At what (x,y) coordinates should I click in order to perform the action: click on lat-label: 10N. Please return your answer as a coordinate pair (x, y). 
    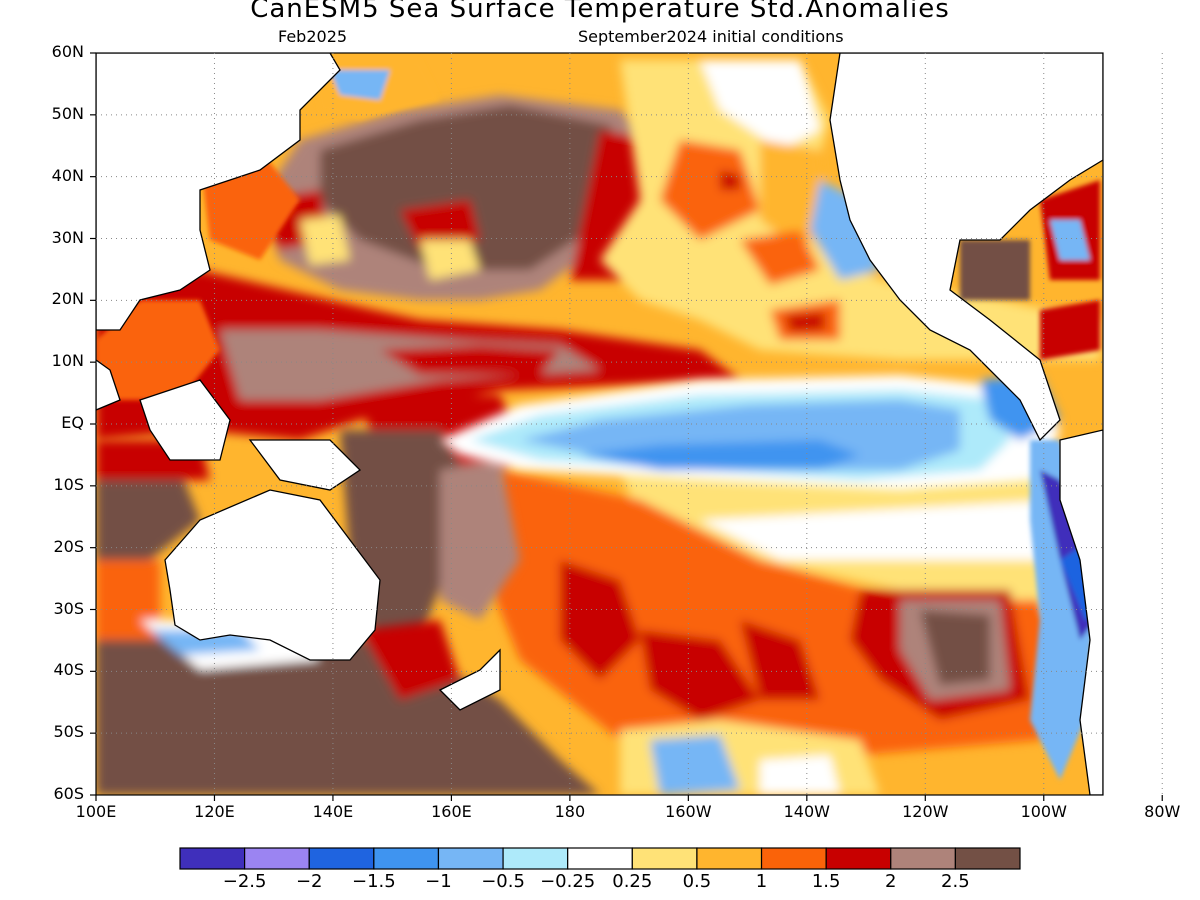
    Looking at the image, I should click on (67, 361).